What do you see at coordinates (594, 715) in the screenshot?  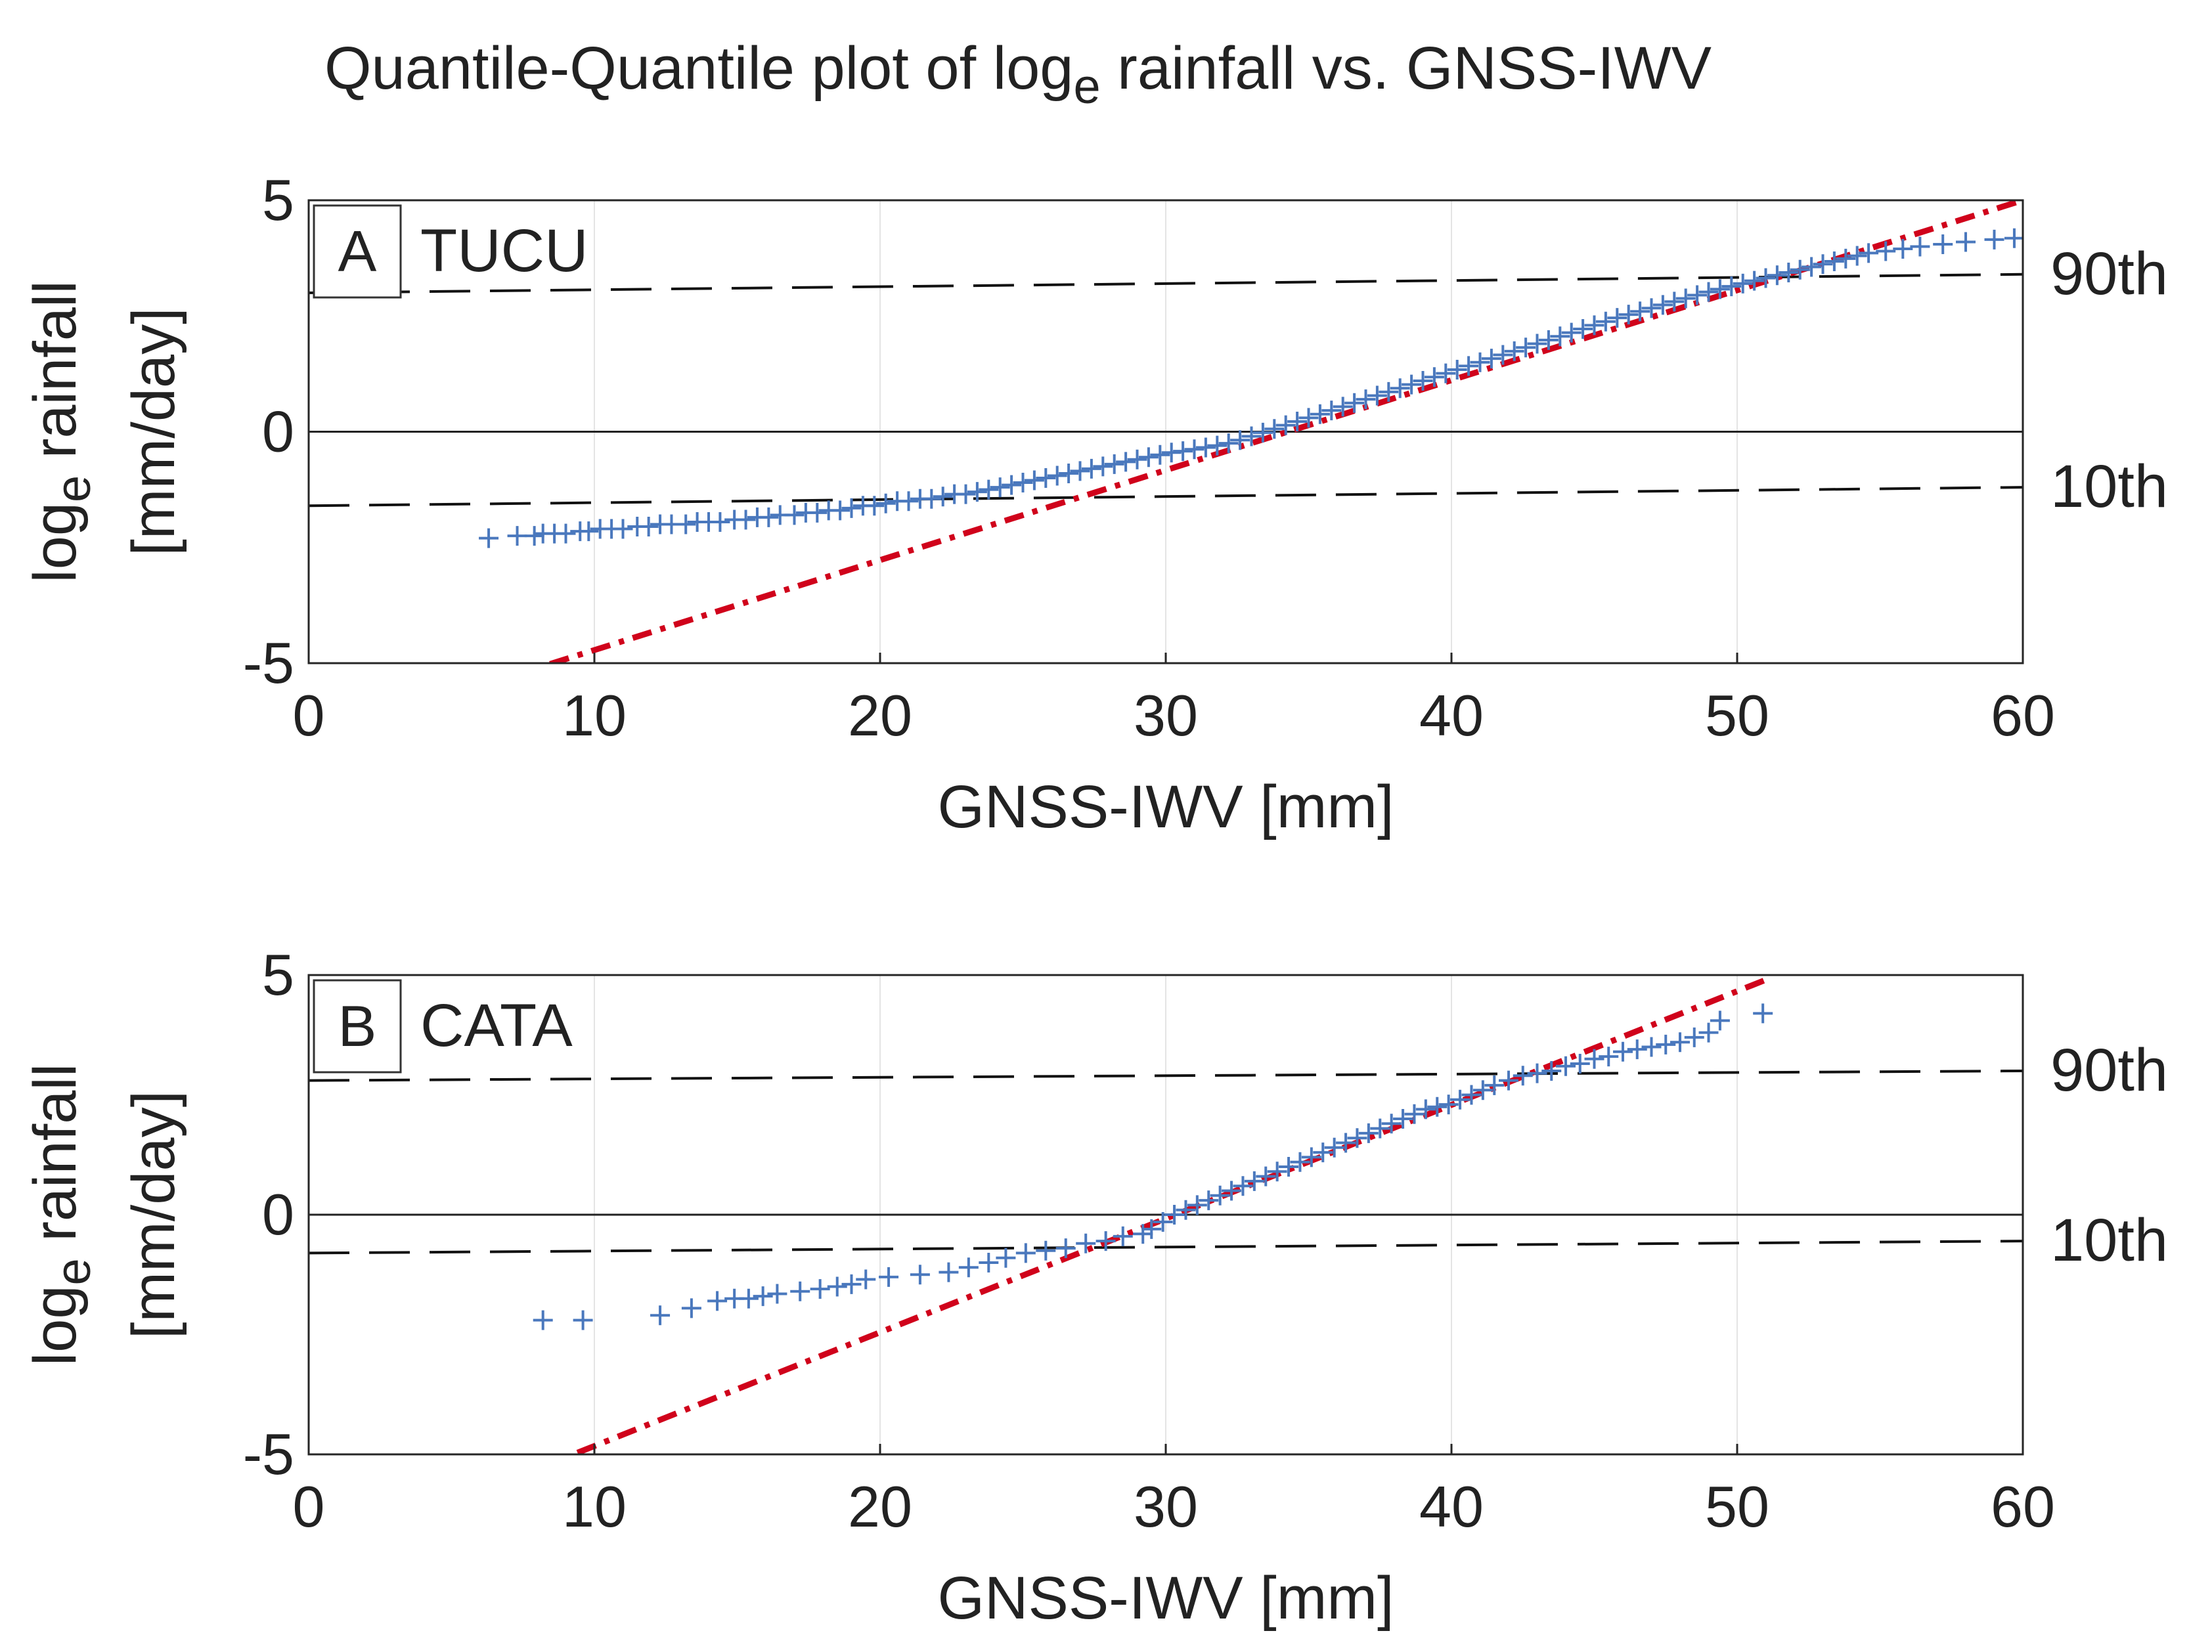 I see `x-tick-label: 10` at bounding box center [594, 715].